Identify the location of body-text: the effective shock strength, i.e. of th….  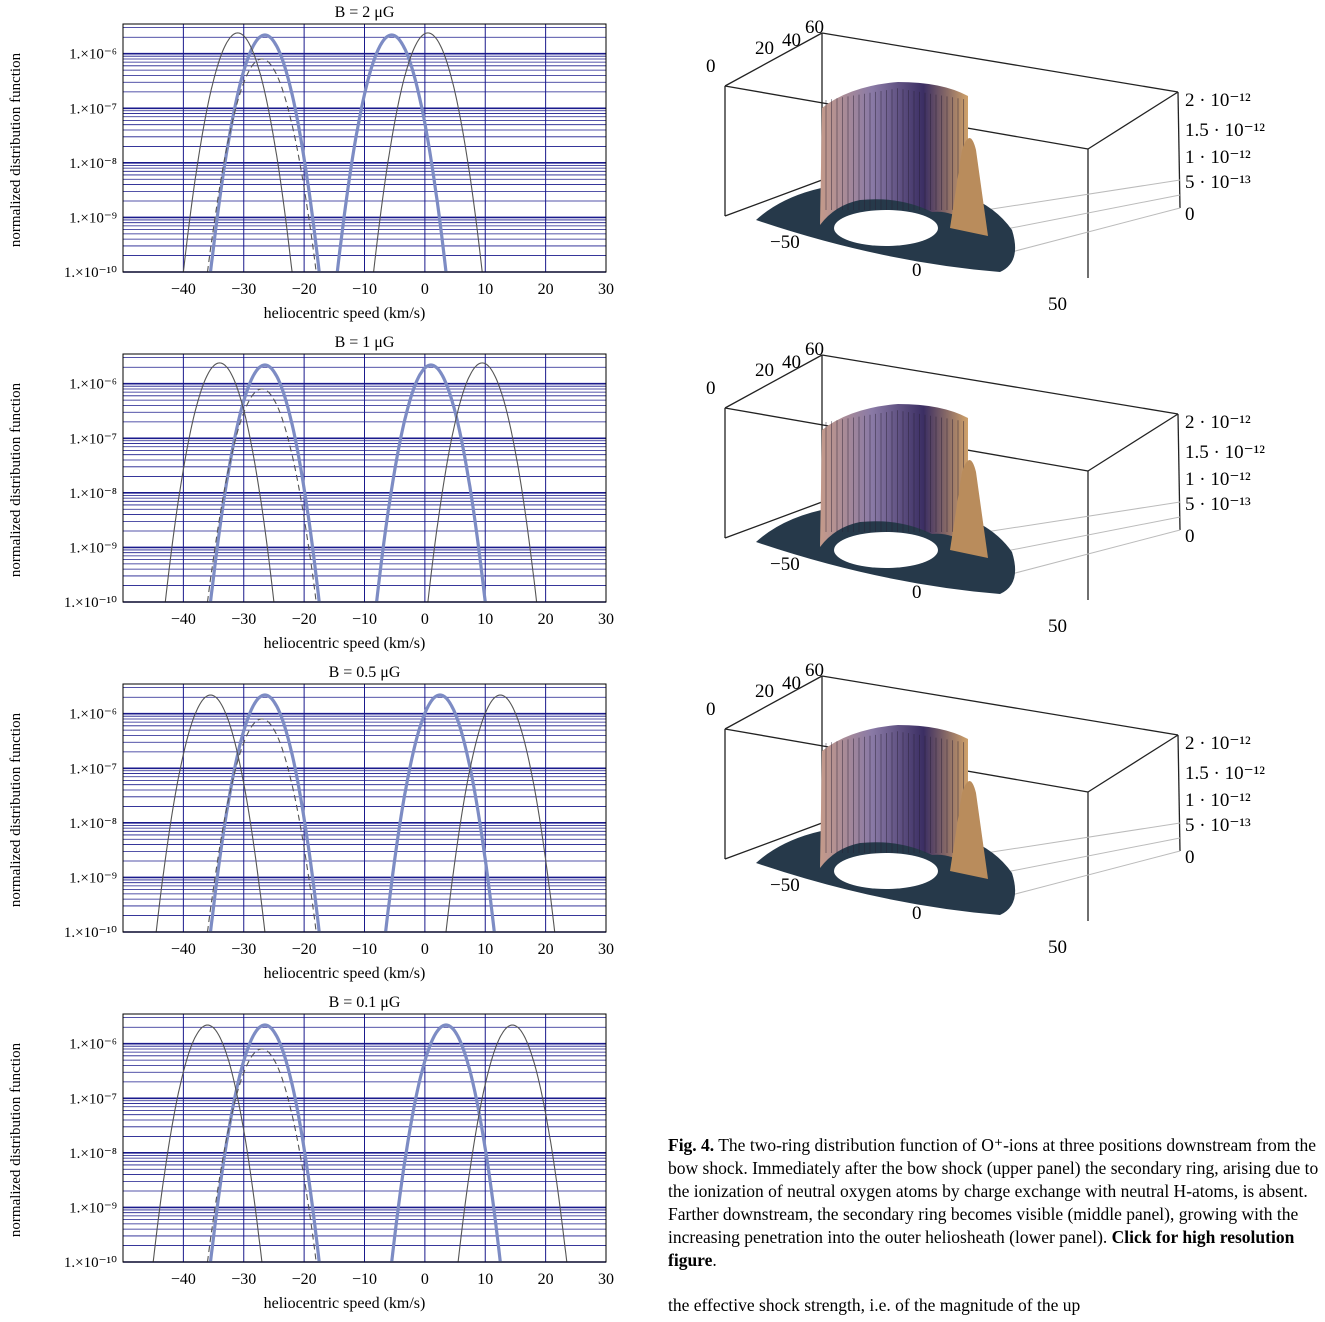
(874, 1305).